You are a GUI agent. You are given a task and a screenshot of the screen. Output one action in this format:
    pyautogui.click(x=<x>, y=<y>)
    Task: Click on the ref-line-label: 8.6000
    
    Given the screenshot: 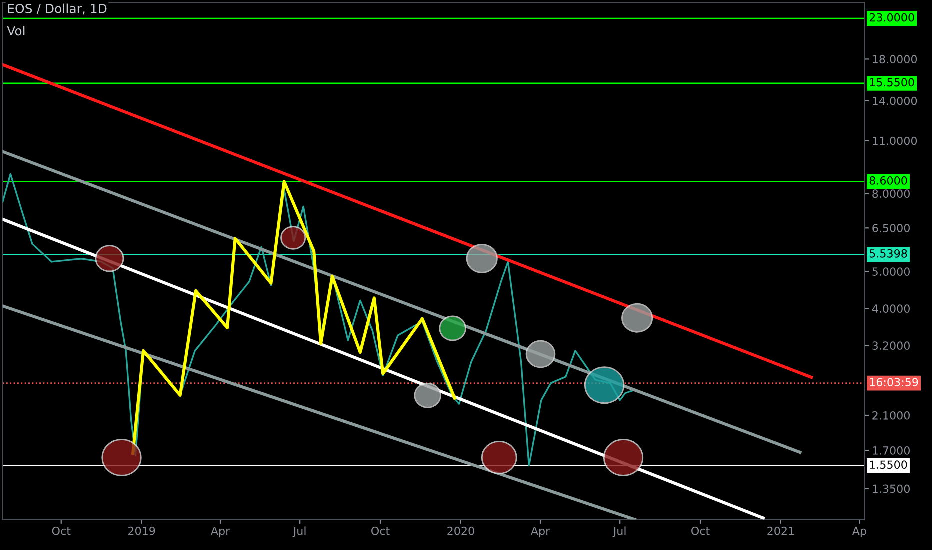 What is the action you would take?
    pyautogui.click(x=889, y=180)
    